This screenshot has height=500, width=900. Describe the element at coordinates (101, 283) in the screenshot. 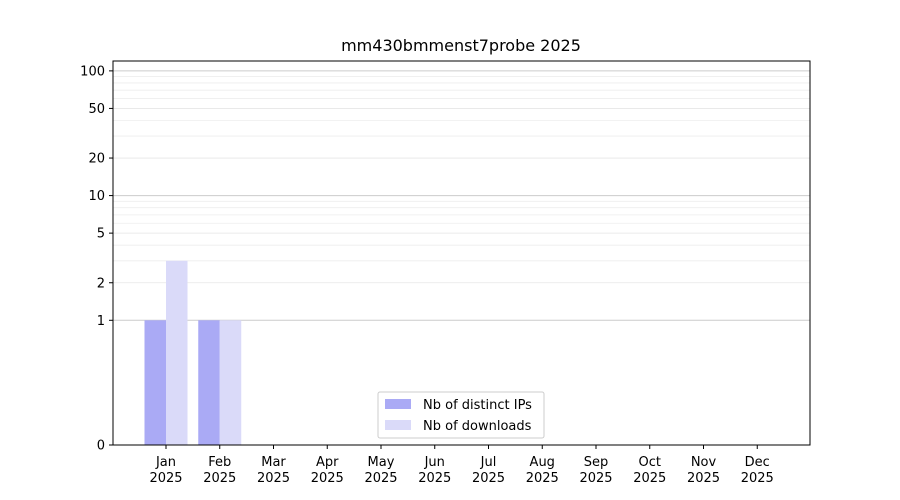

I see `y-tick-label: 2` at that location.